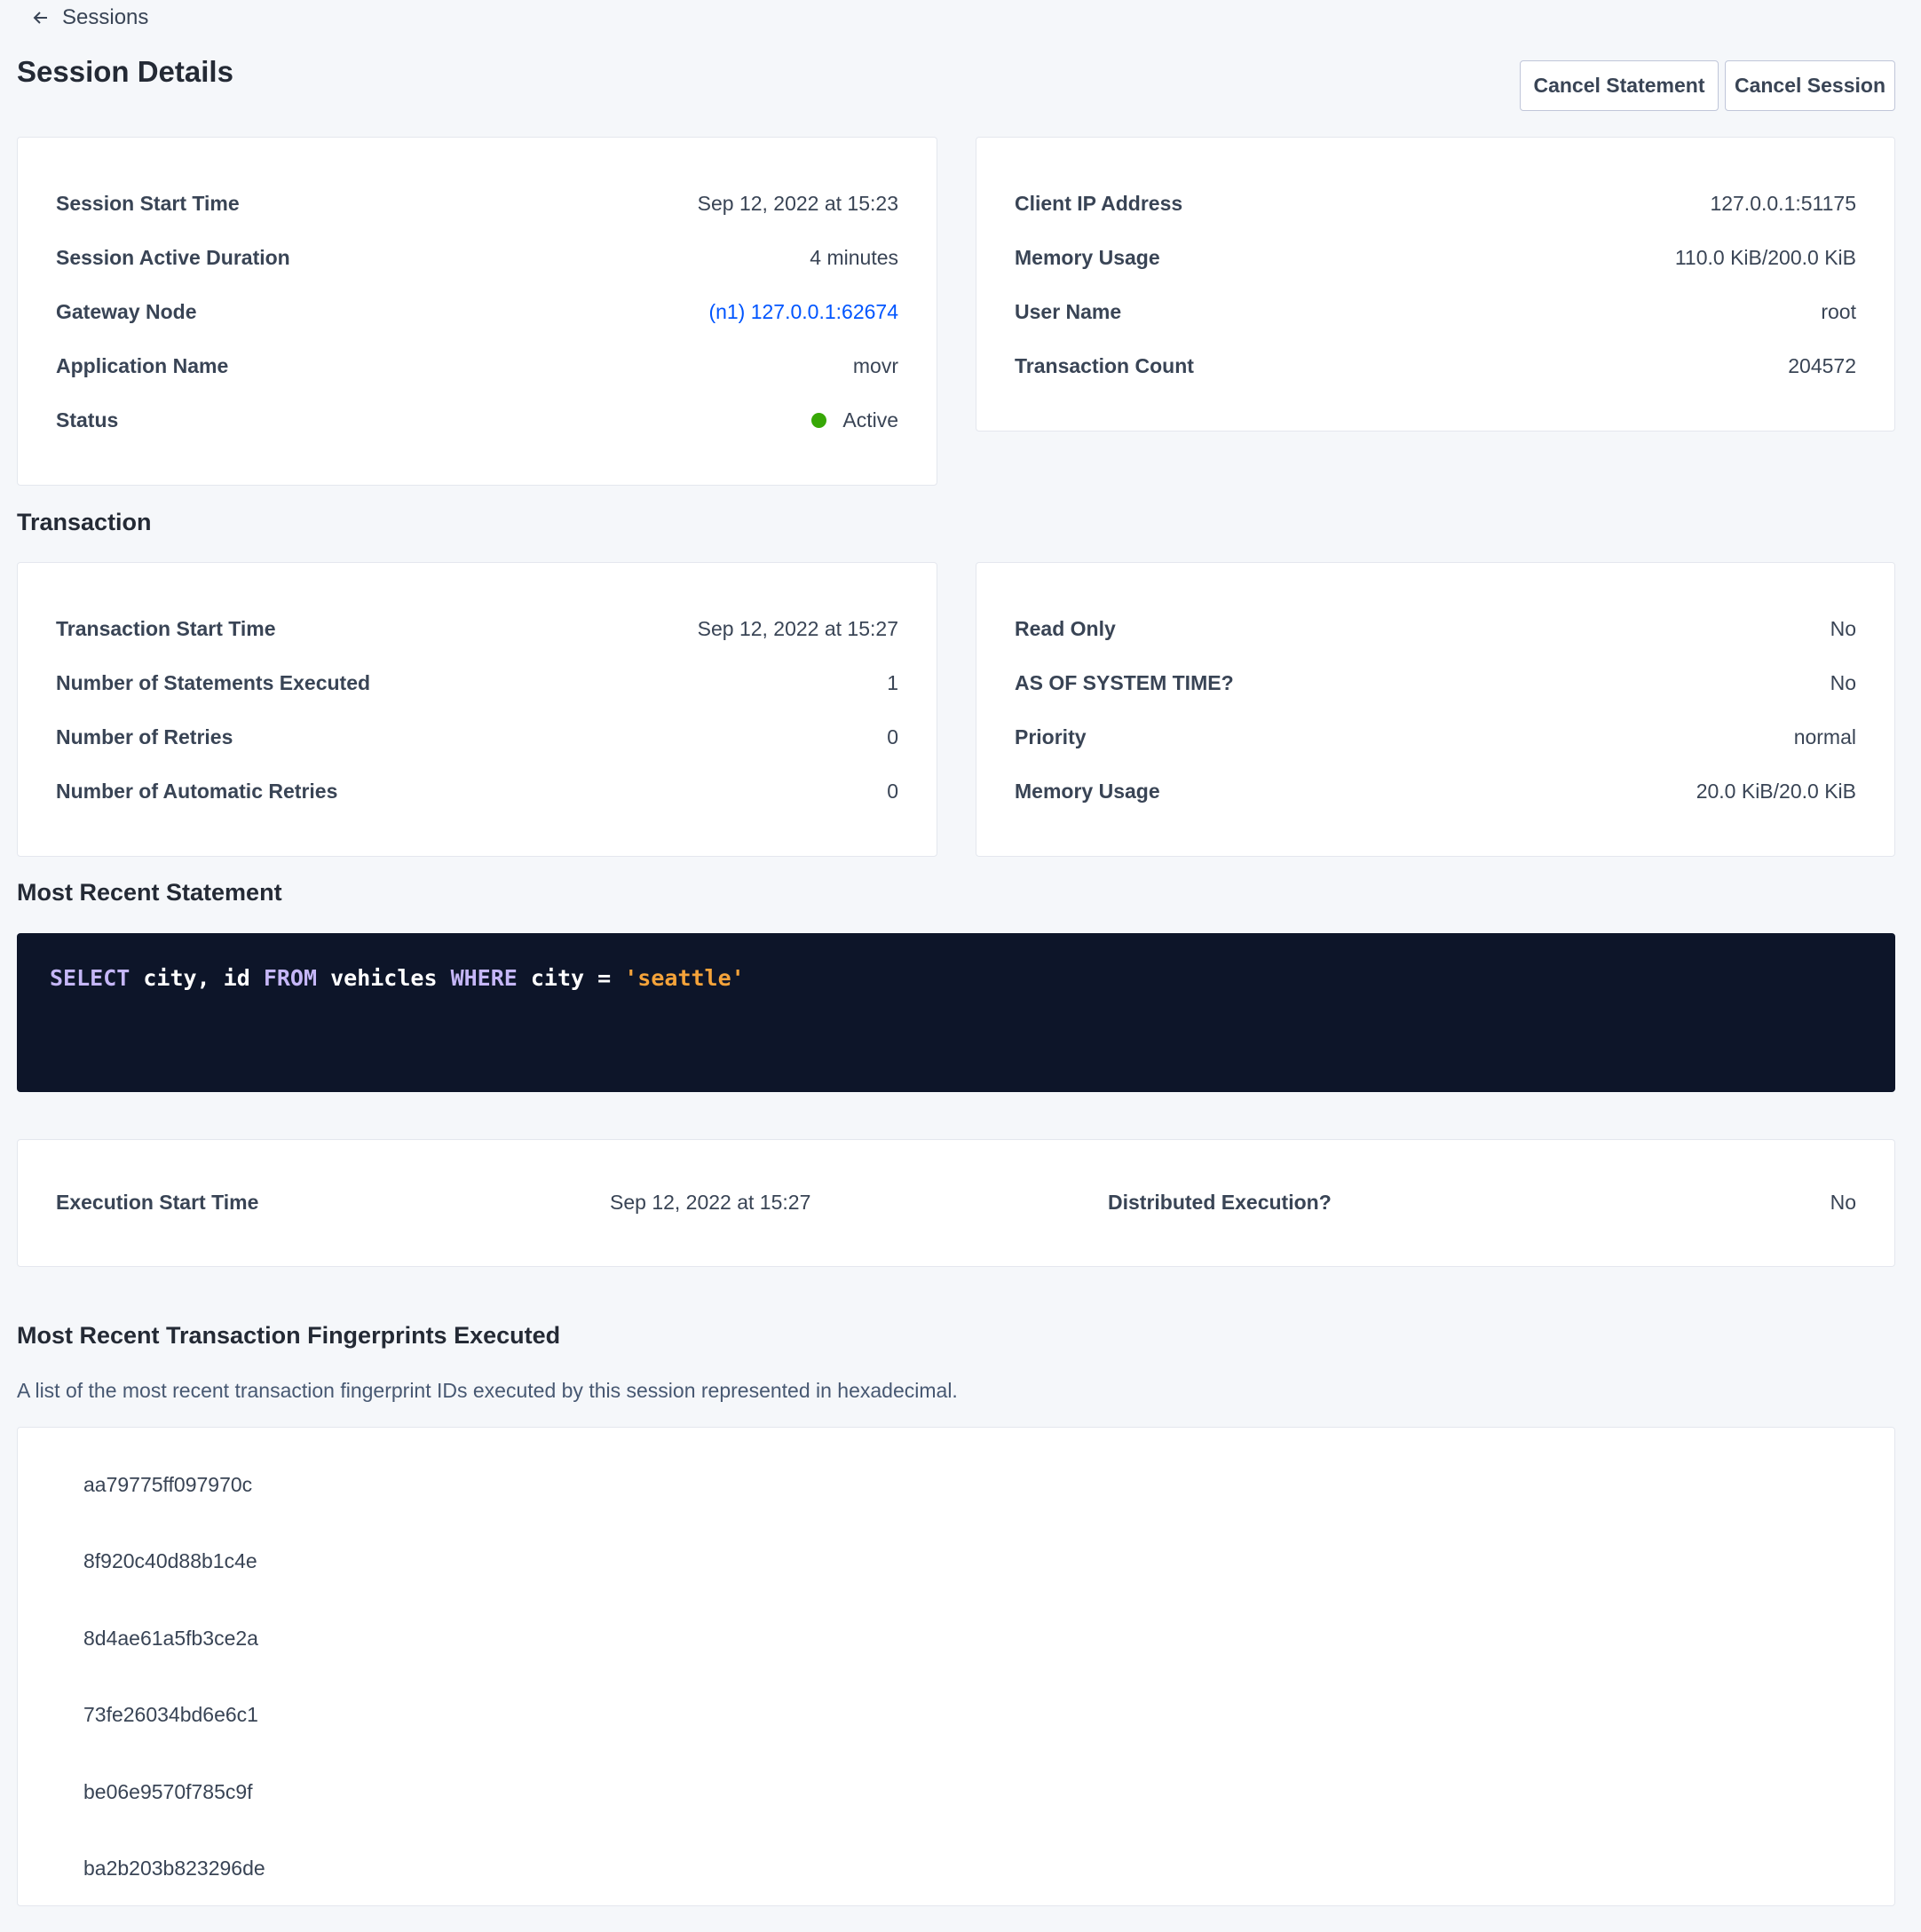 This screenshot has width=1921, height=1932. What do you see at coordinates (1825, 736) in the screenshot?
I see `row-value: normal` at bounding box center [1825, 736].